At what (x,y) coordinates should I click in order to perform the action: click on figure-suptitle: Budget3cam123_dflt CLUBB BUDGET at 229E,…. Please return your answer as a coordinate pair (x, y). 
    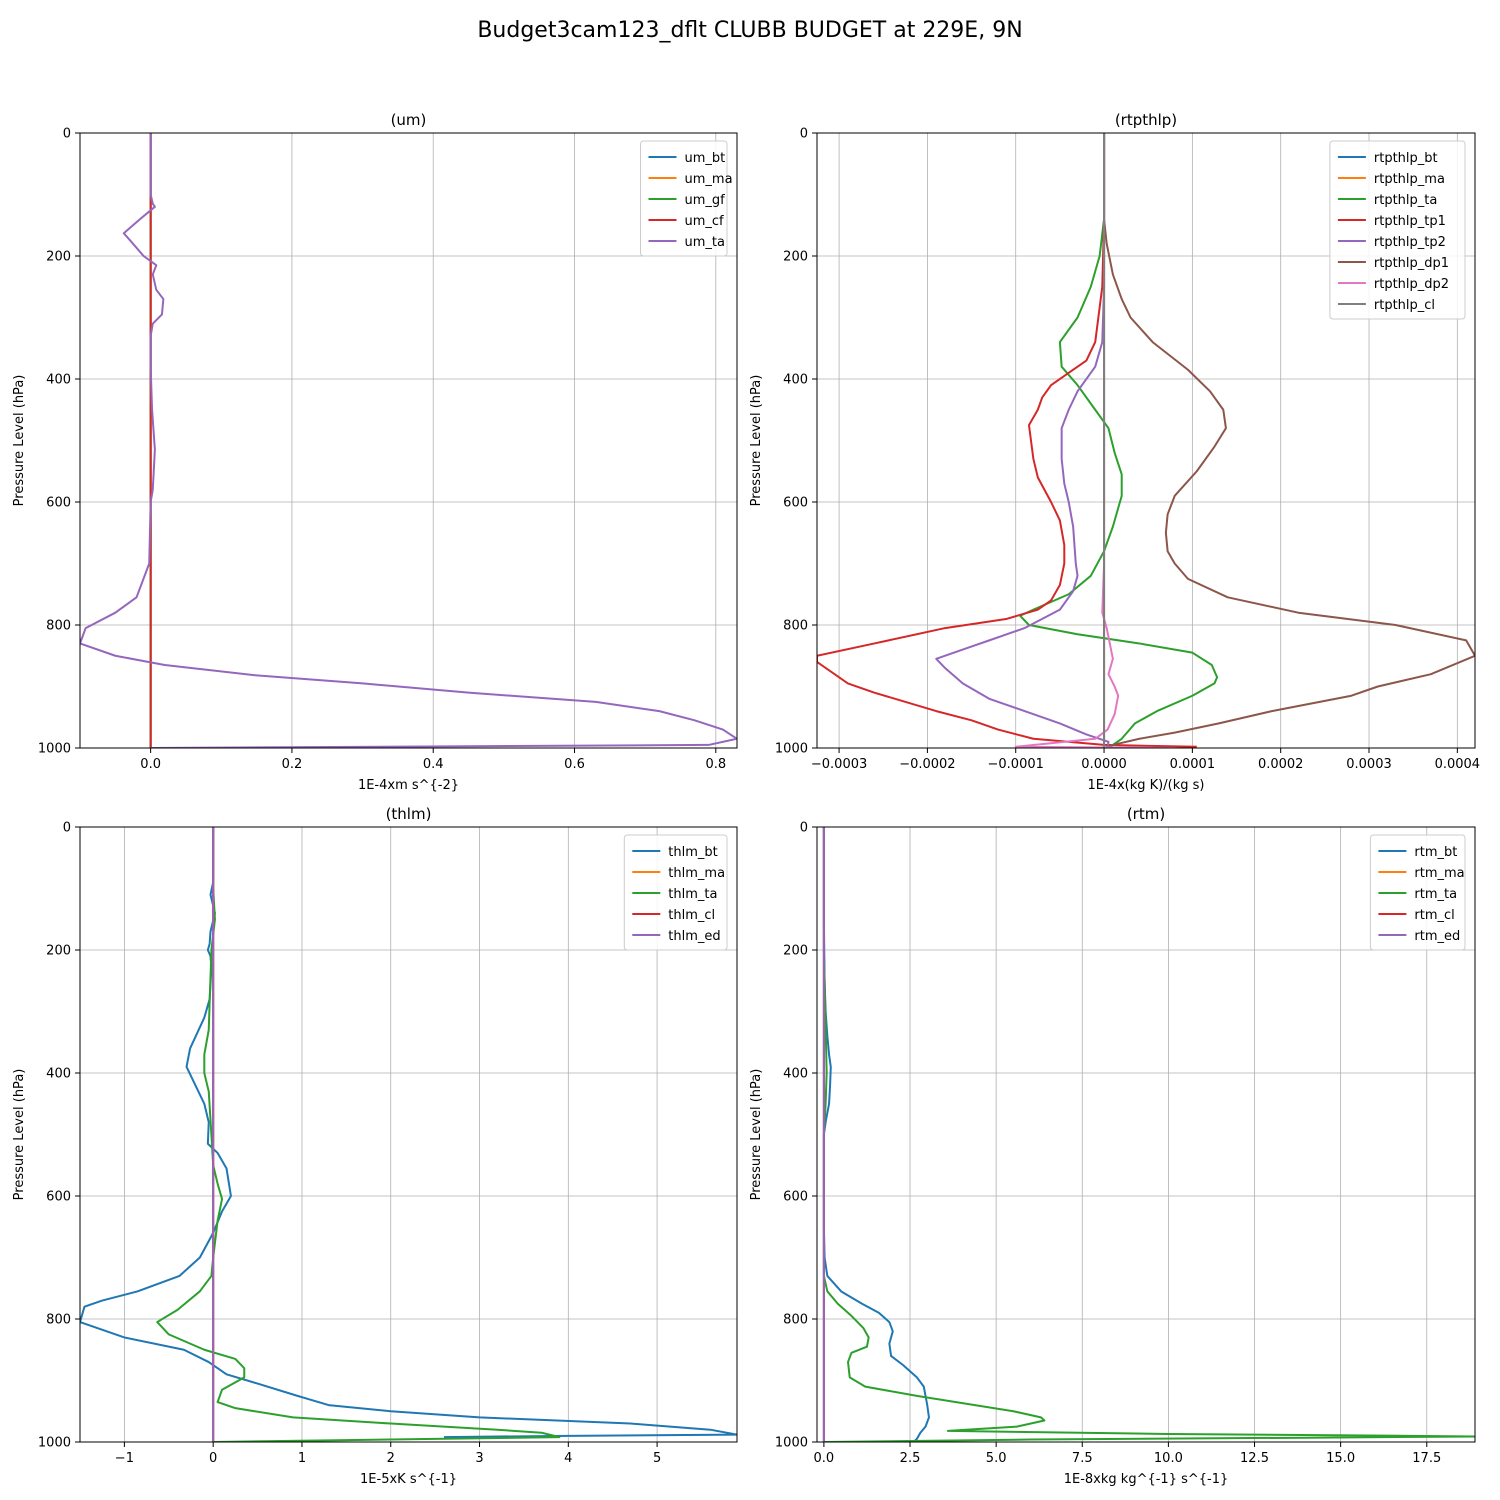
    Looking at the image, I should click on (749, 30).